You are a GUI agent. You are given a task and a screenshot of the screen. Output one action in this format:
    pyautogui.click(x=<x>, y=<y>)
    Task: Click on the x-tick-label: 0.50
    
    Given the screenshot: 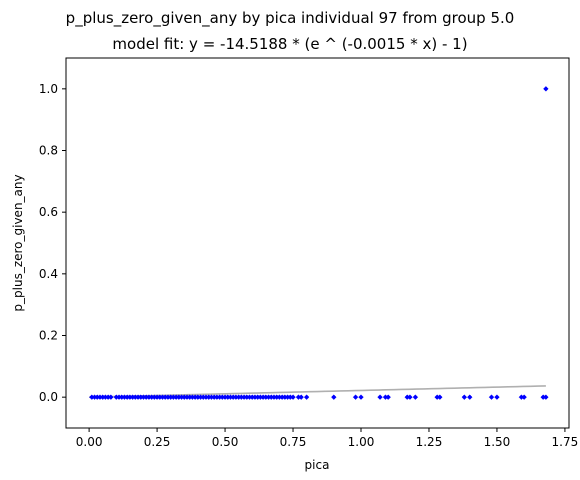 What is the action you would take?
    pyautogui.click(x=225, y=442)
    